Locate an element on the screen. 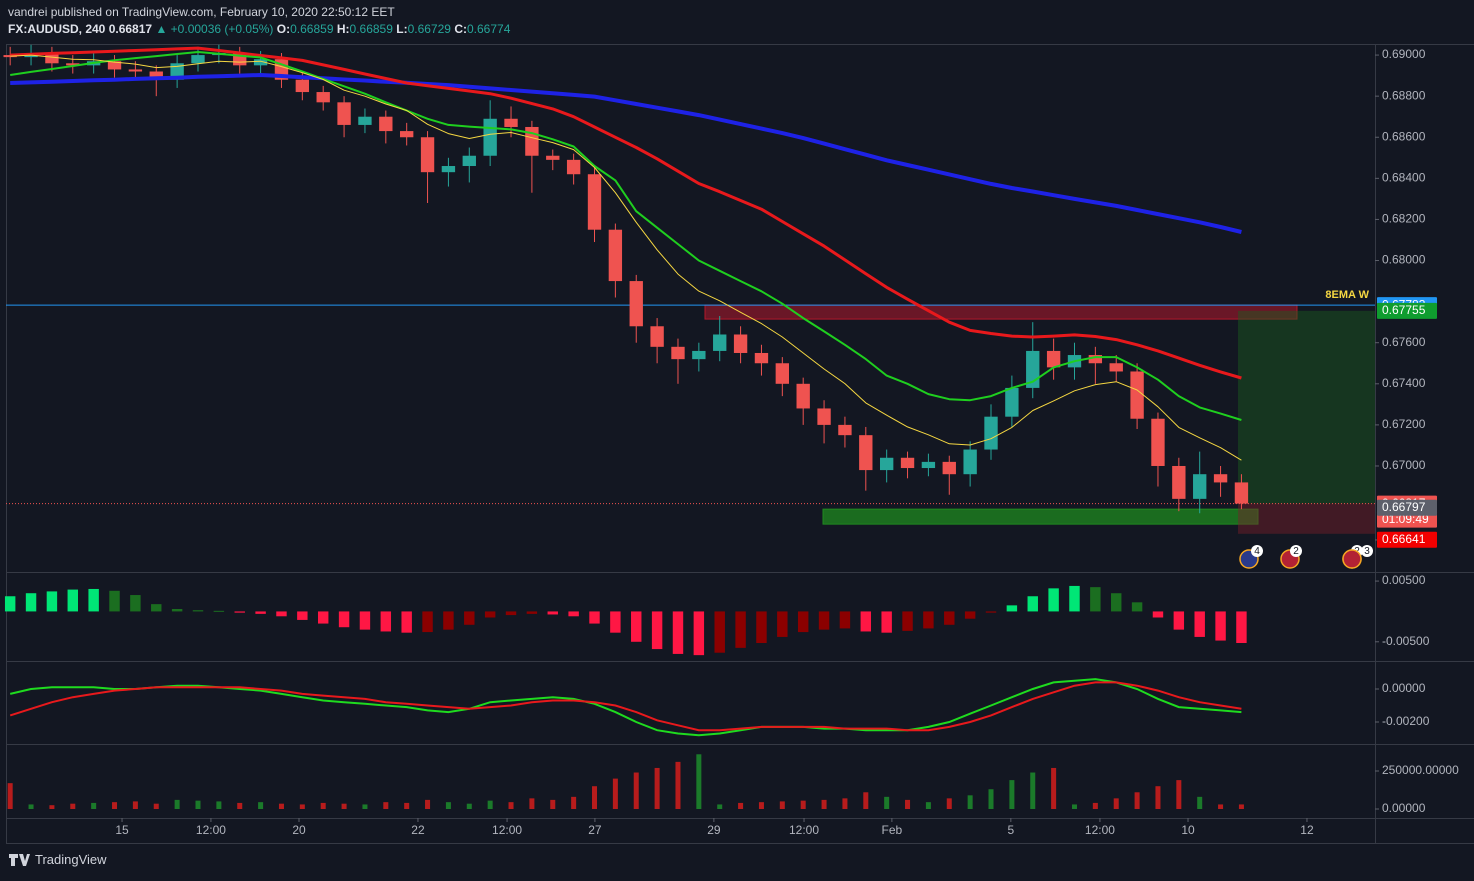 This screenshot has width=1474, height=881. event-count: 4 is located at coordinates (1257, 551).